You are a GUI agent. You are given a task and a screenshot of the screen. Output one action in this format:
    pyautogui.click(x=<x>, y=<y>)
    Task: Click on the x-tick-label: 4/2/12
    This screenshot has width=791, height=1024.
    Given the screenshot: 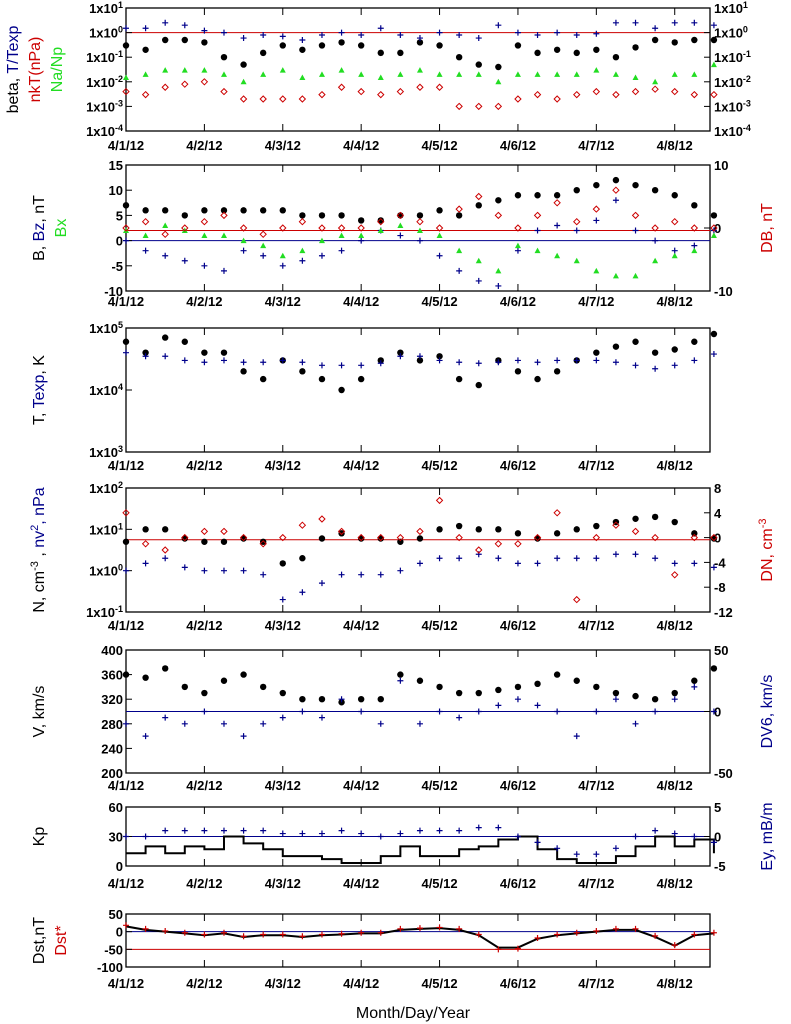 What is the action you would take?
    pyautogui.click(x=204, y=983)
    